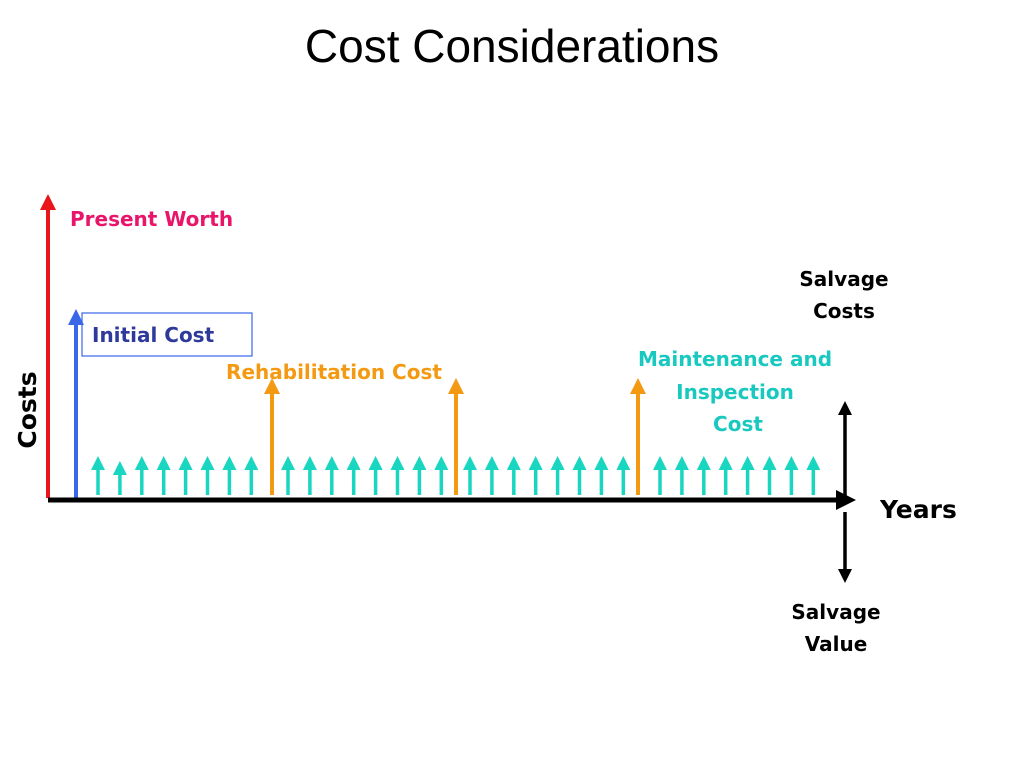 The width and height of the screenshot is (1024, 768). I want to click on title: Cost Considerations, so click(512, 46).